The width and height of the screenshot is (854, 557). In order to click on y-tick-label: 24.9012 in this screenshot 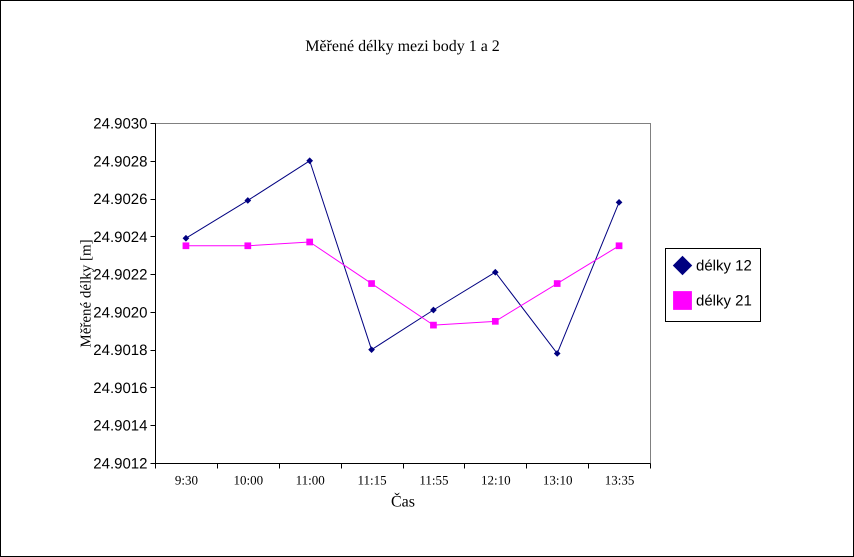, I will do `click(120, 464)`.